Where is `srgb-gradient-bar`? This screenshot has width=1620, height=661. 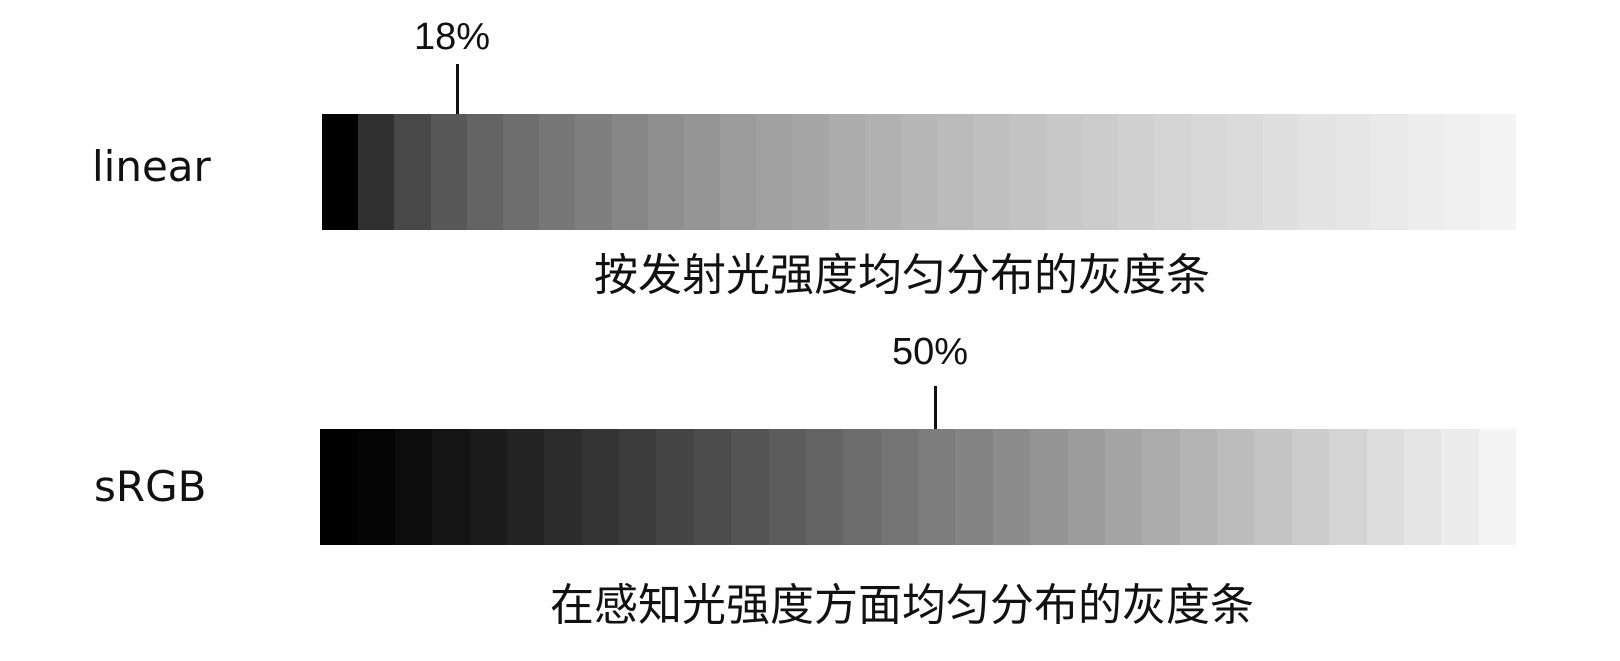
srgb-gradient-bar is located at coordinates (918, 487).